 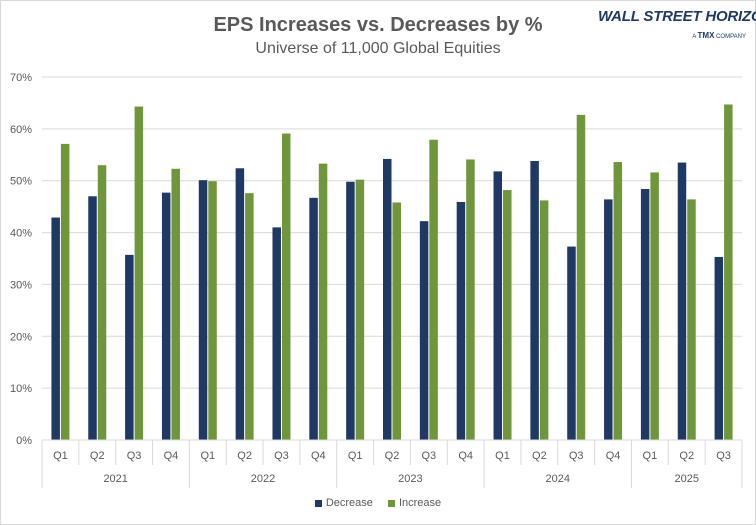 I want to click on chart-title: EPS Increases vs. Decreases by %, so click(x=378, y=25).